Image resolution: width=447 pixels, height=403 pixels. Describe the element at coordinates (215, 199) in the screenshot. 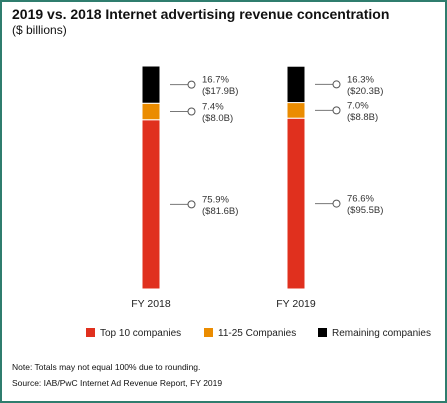

I see `data-label-pct-0-0: 75.9%` at that location.